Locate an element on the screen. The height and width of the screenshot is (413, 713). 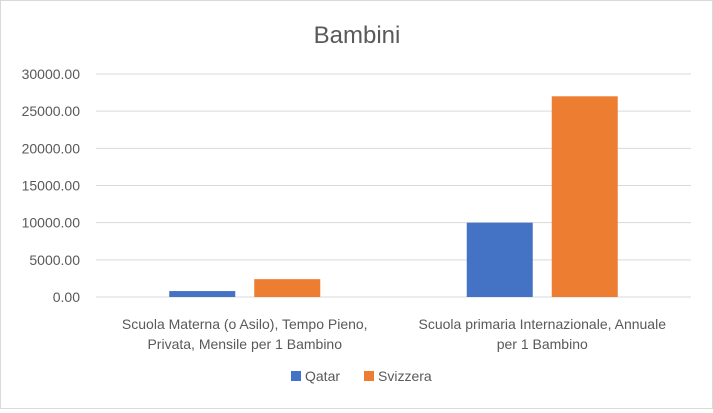
y-tick-label: 20000.00 is located at coordinates (51, 148).